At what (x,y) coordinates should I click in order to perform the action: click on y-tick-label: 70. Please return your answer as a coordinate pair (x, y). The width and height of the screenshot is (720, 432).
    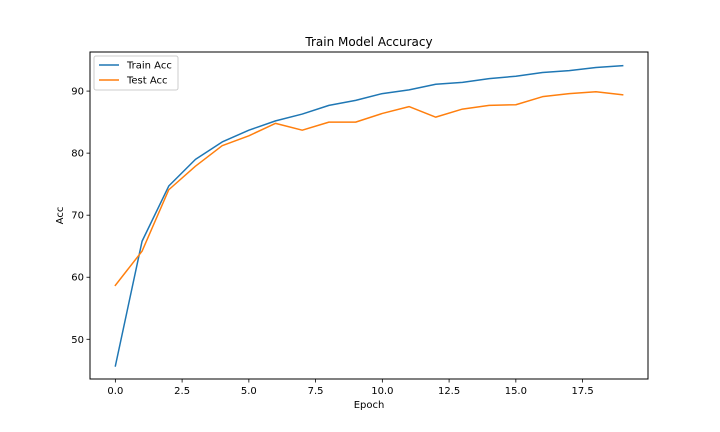
    Looking at the image, I should click on (77, 216).